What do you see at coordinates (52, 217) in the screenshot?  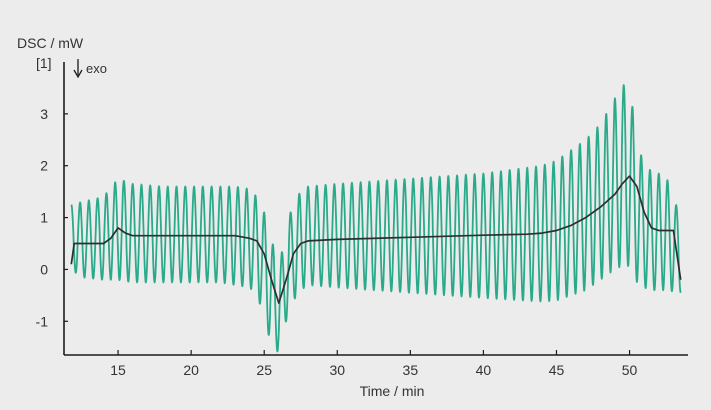 I see `y-axis-ticks: -1 0 1 2 3` at bounding box center [52, 217].